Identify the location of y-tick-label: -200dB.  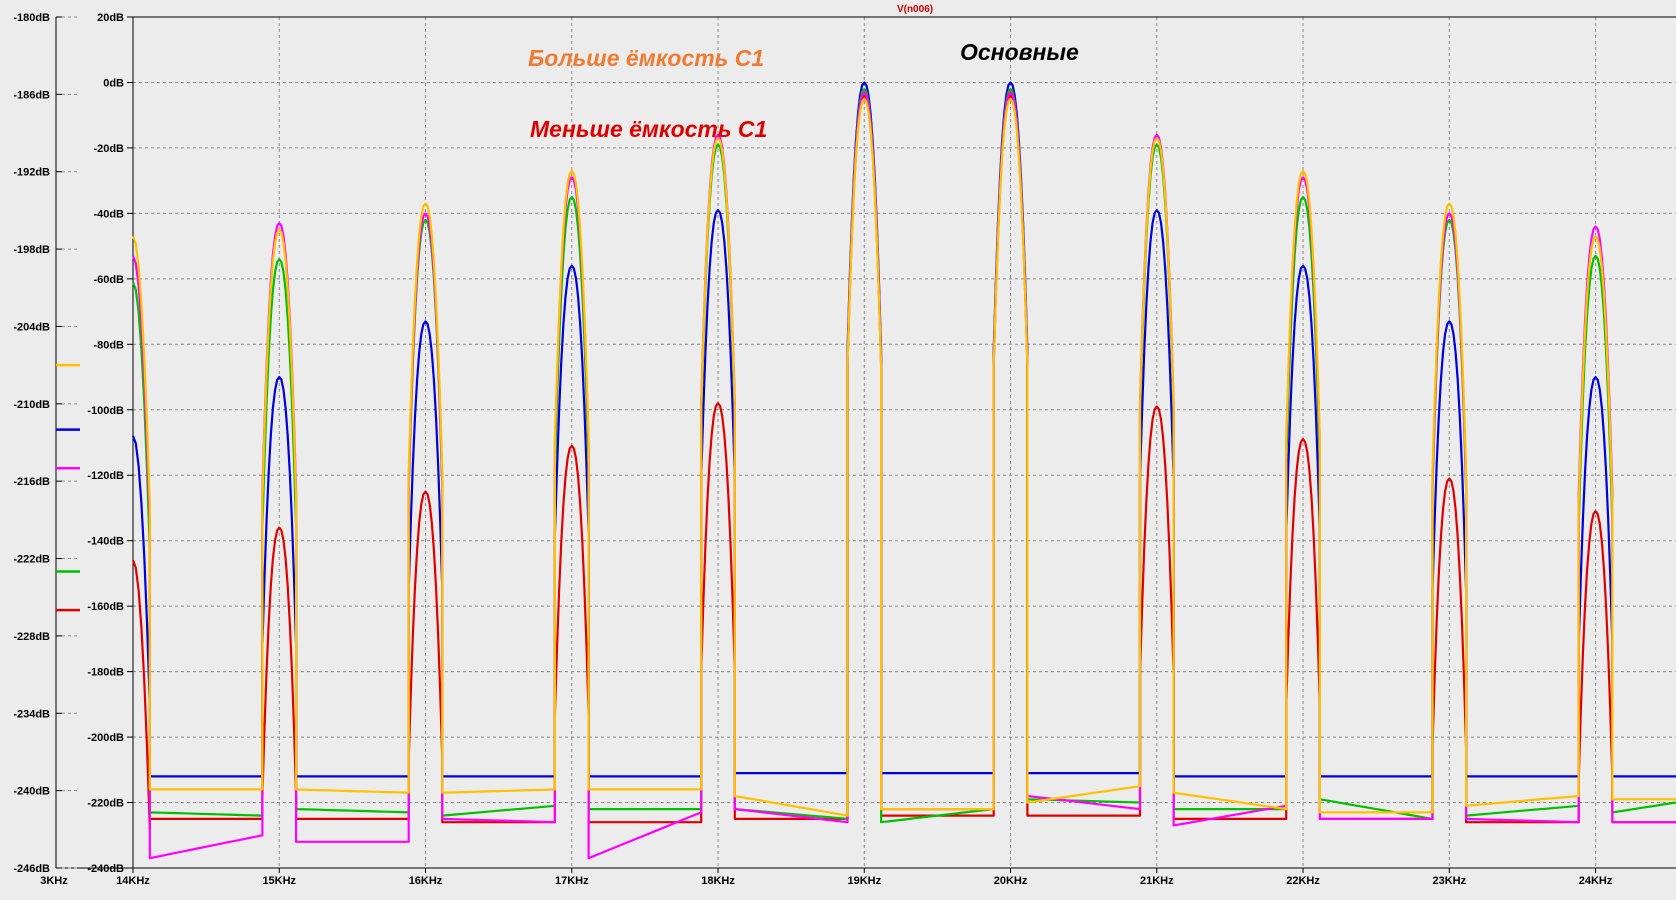
(105, 738).